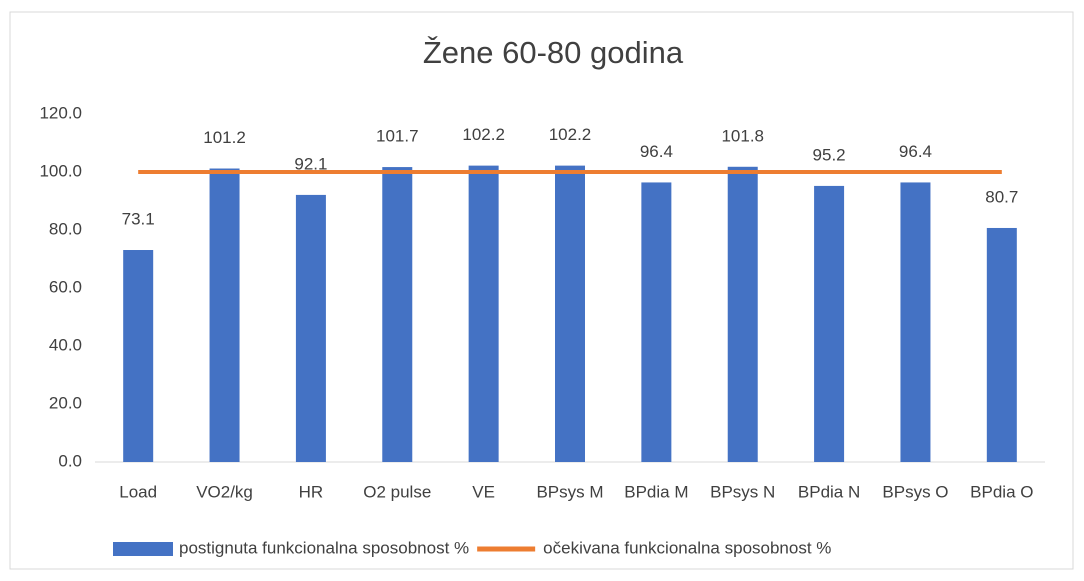 Image resolution: width=1084 pixels, height=581 pixels. Describe the element at coordinates (397, 491) in the screenshot. I see `x-tick-label: O2 pulse` at that location.